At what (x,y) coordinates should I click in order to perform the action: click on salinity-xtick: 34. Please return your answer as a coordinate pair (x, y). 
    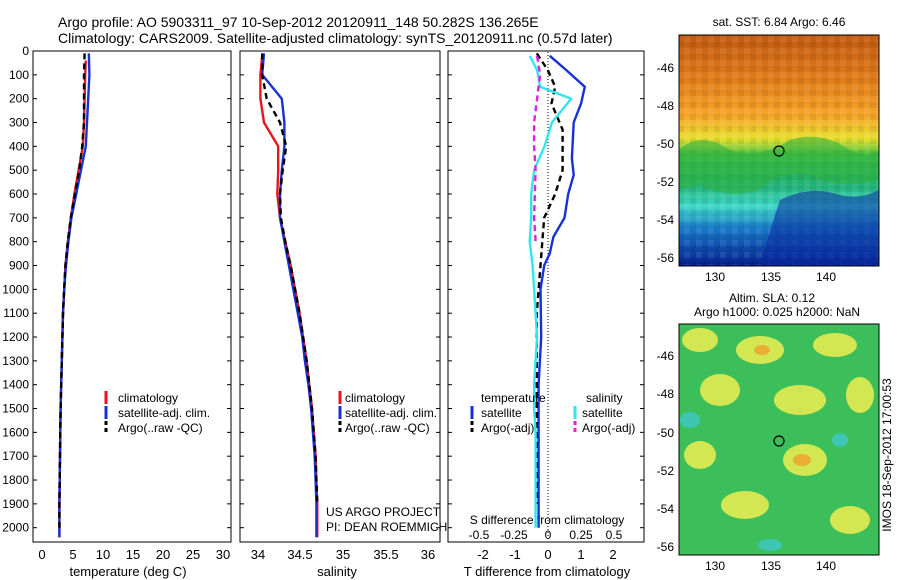
    Looking at the image, I should click on (258, 554).